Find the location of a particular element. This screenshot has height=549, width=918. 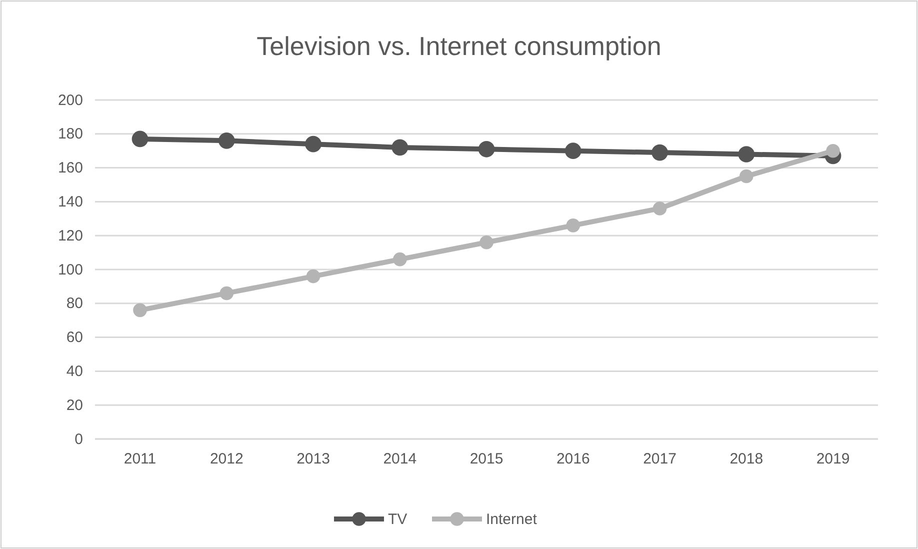

y-tick-label: 140 is located at coordinates (70, 202).